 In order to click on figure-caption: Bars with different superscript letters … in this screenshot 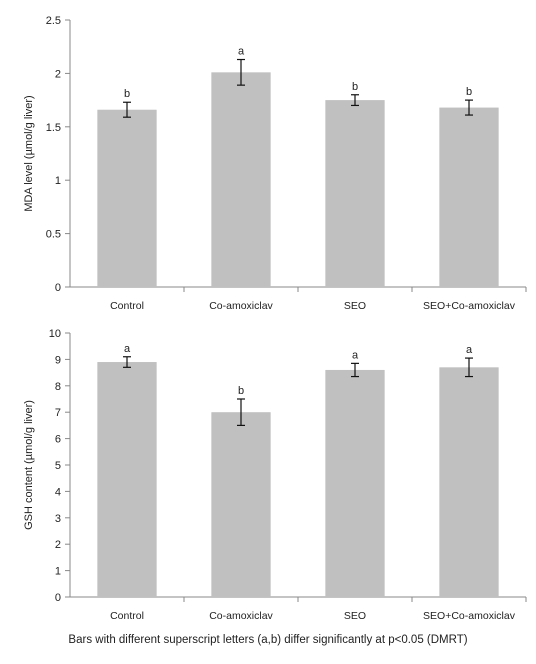, I will do `click(268, 640)`.